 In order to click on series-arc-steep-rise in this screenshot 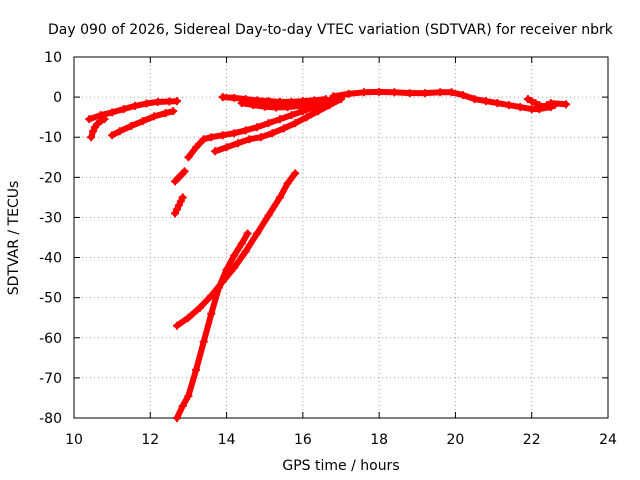, I will do `click(255, 131)`.